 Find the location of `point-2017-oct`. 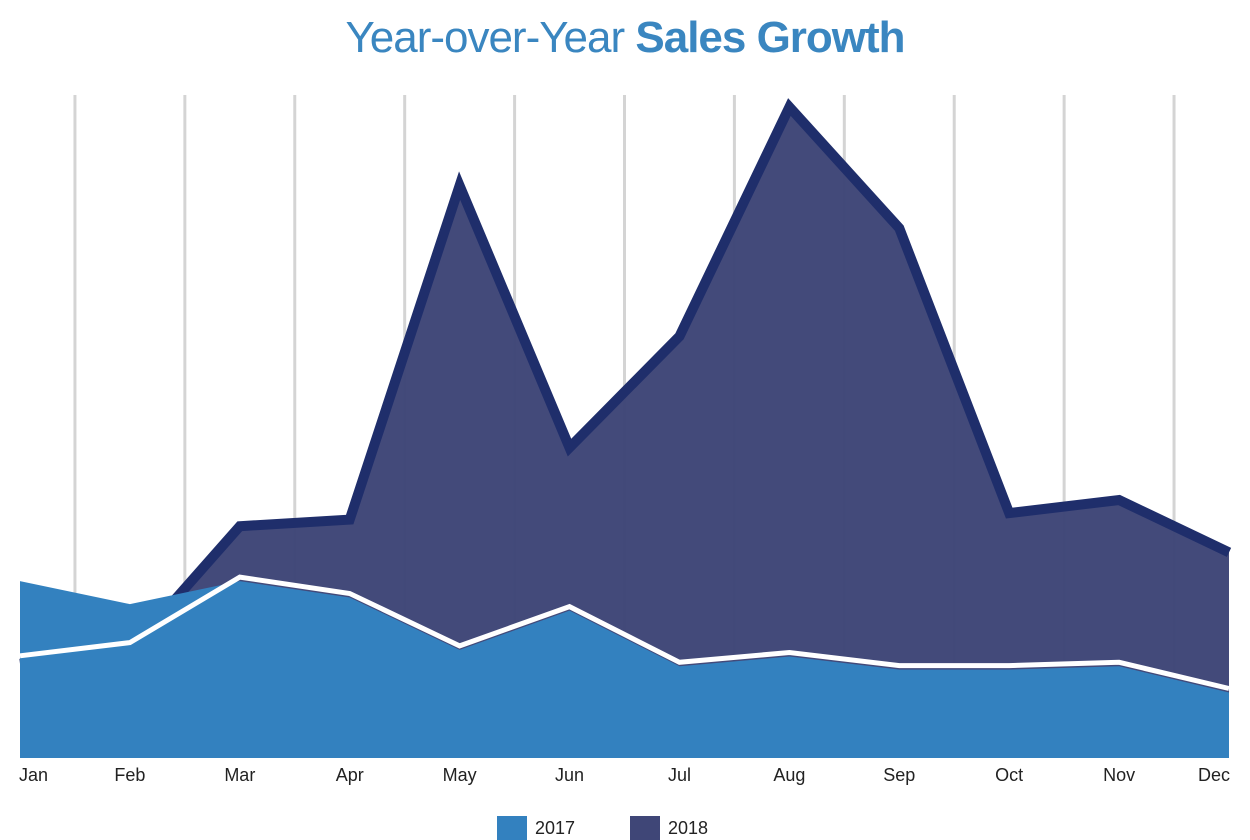

point-2017-oct is located at coordinates (1009, 670).